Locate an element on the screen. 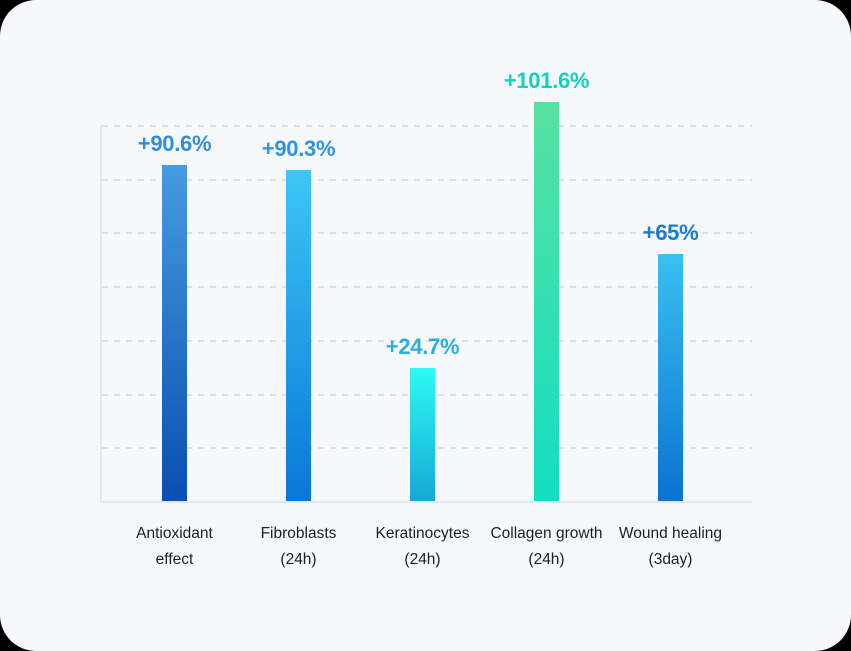  bar-category-label: Wound healing (3day) is located at coordinates (671, 547).